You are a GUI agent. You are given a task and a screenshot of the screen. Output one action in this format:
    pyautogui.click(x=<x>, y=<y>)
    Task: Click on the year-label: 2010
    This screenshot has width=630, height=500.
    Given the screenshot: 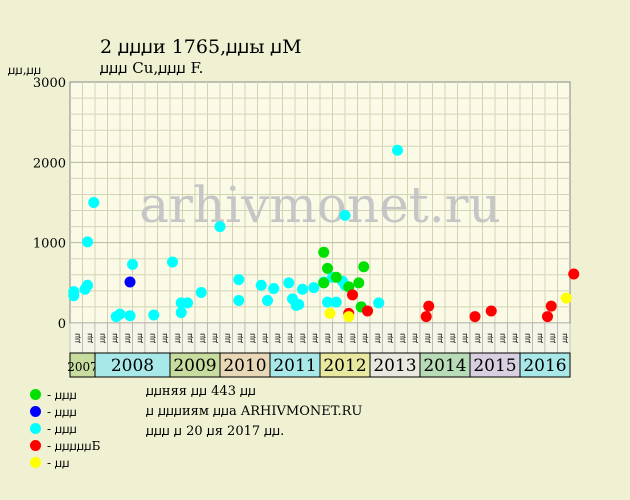 What is the action you would take?
    pyautogui.click(x=244, y=366)
    